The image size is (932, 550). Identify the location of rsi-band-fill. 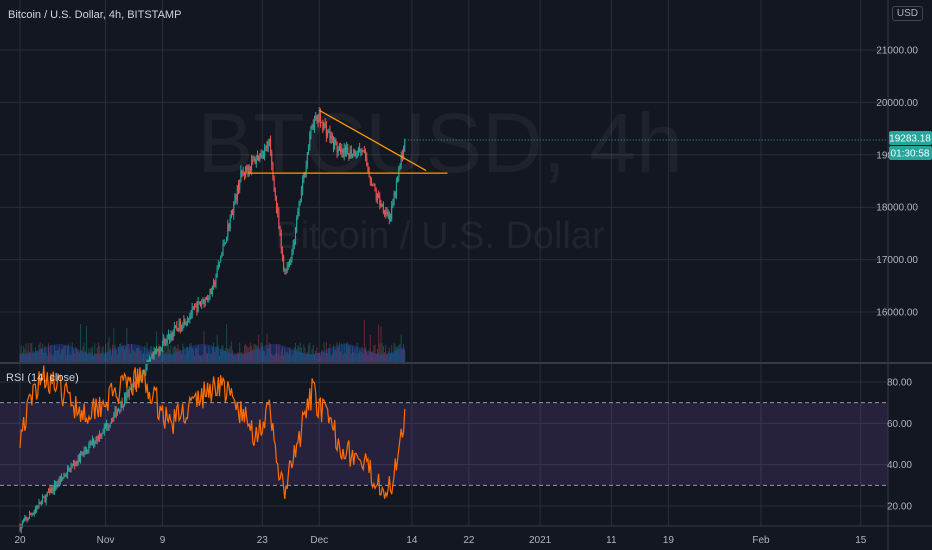
(444, 444).